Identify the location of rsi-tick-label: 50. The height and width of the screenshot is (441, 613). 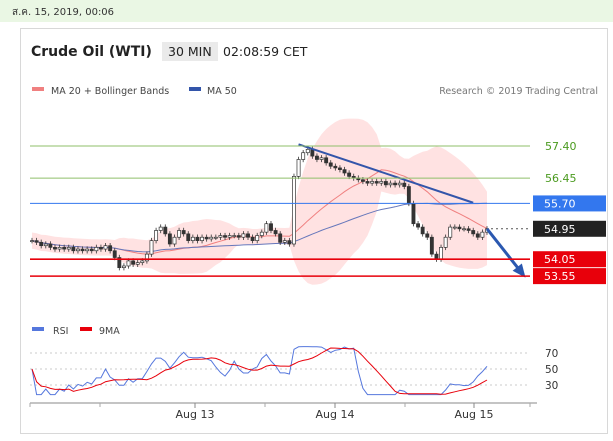
(551, 370).